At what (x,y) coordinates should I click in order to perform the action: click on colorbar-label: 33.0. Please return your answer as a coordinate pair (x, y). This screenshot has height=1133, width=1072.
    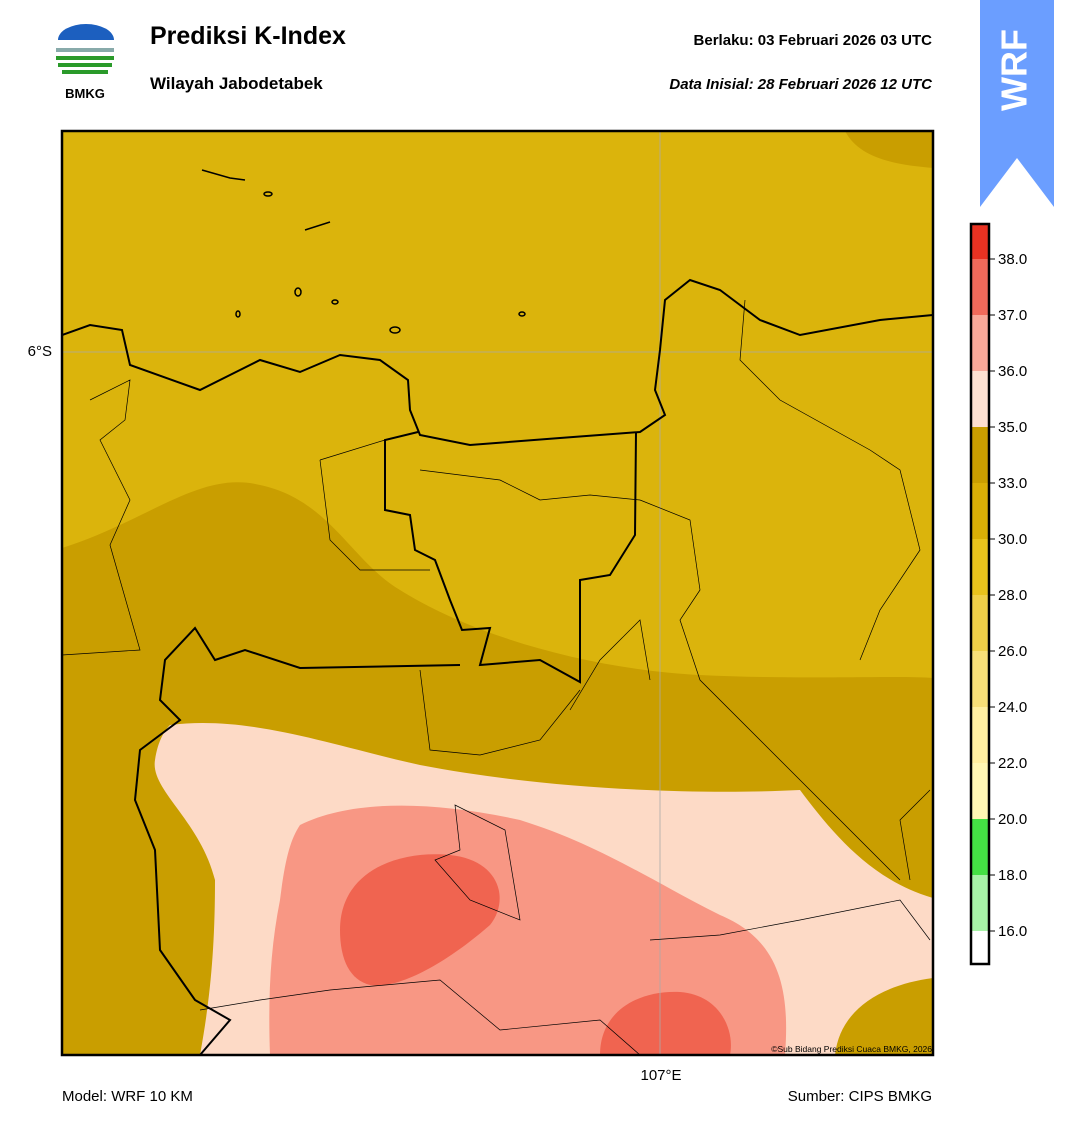
    Looking at the image, I should click on (1012, 483).